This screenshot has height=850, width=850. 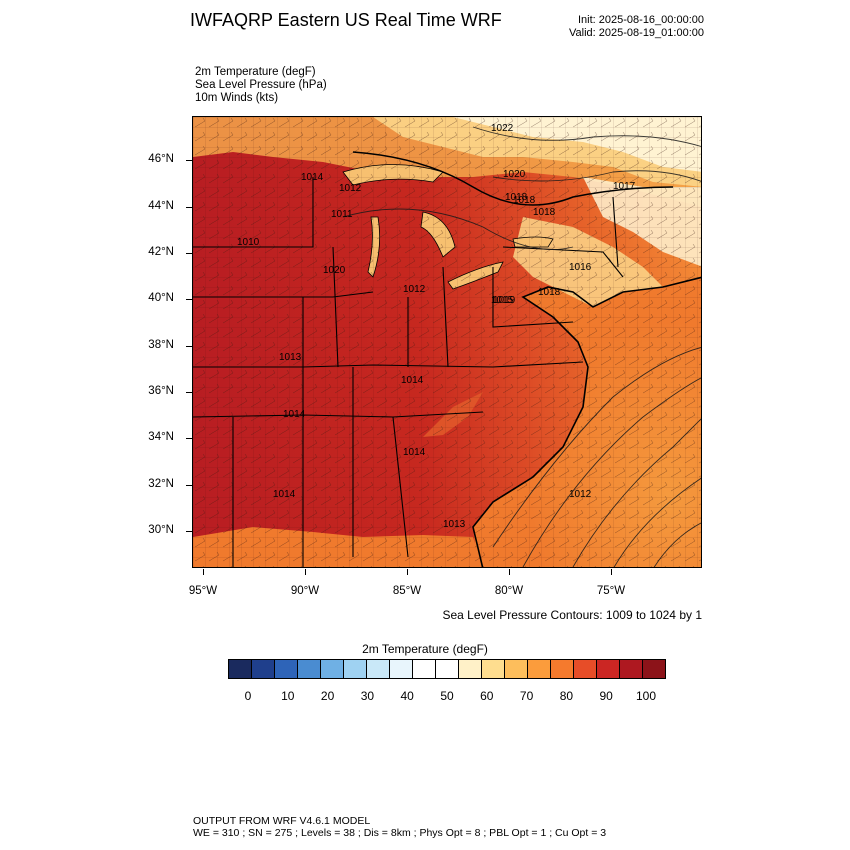 I want to click on colorbar-label: 40, so click(x=407, y=696).